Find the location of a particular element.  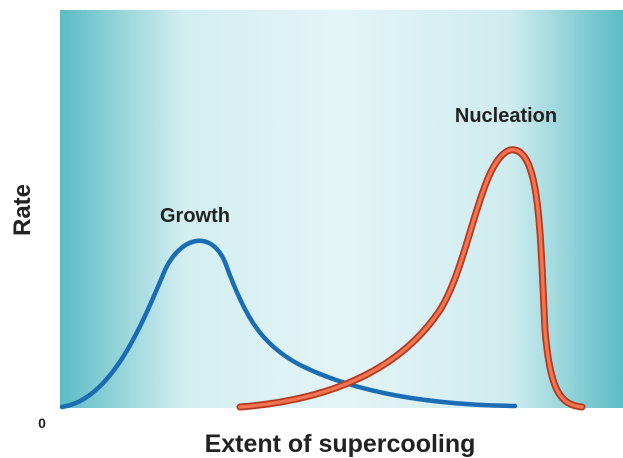

origin-label: 0 is located at coordinates (42, 423).